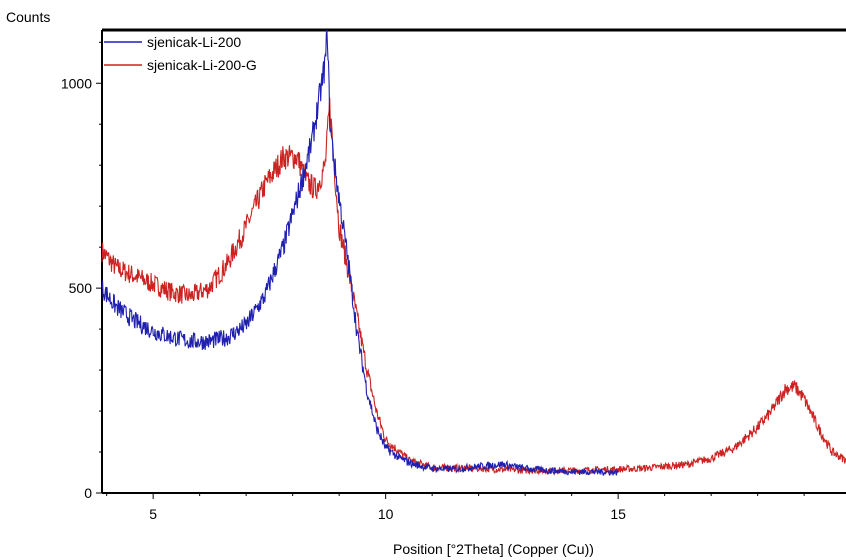  I want to click on y-tick-label: 1000, so click(76, 83).